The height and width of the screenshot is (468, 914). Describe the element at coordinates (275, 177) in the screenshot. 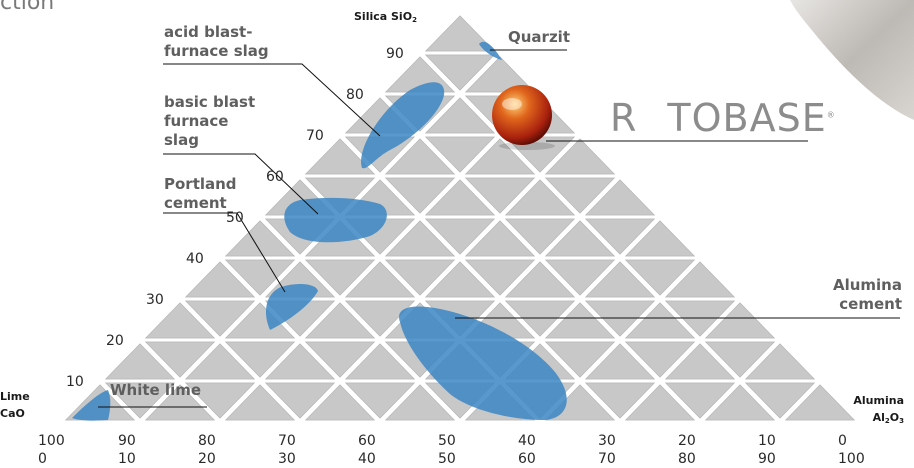

I see `left-axis-tick: 60` at that location.